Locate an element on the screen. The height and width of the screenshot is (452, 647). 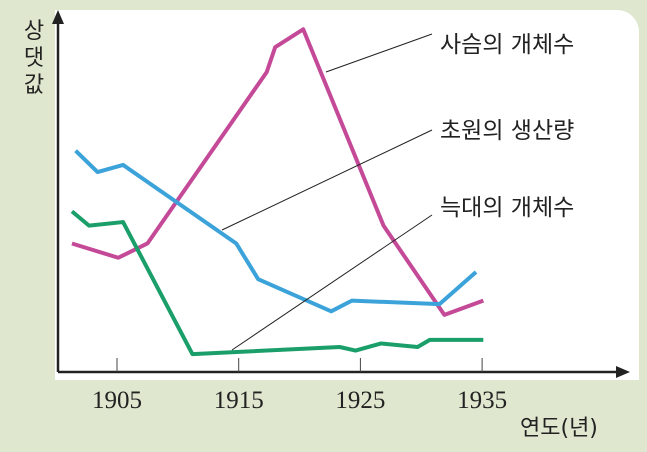
series-label: 사슴의 개체수 is located at coordinates (507, 45).